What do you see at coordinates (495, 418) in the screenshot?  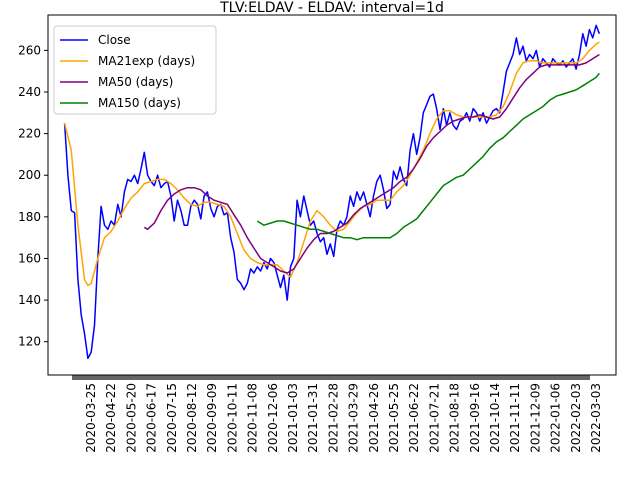 I see `x-tick-label: 2021-10-14` at bounding box center [495, 418].